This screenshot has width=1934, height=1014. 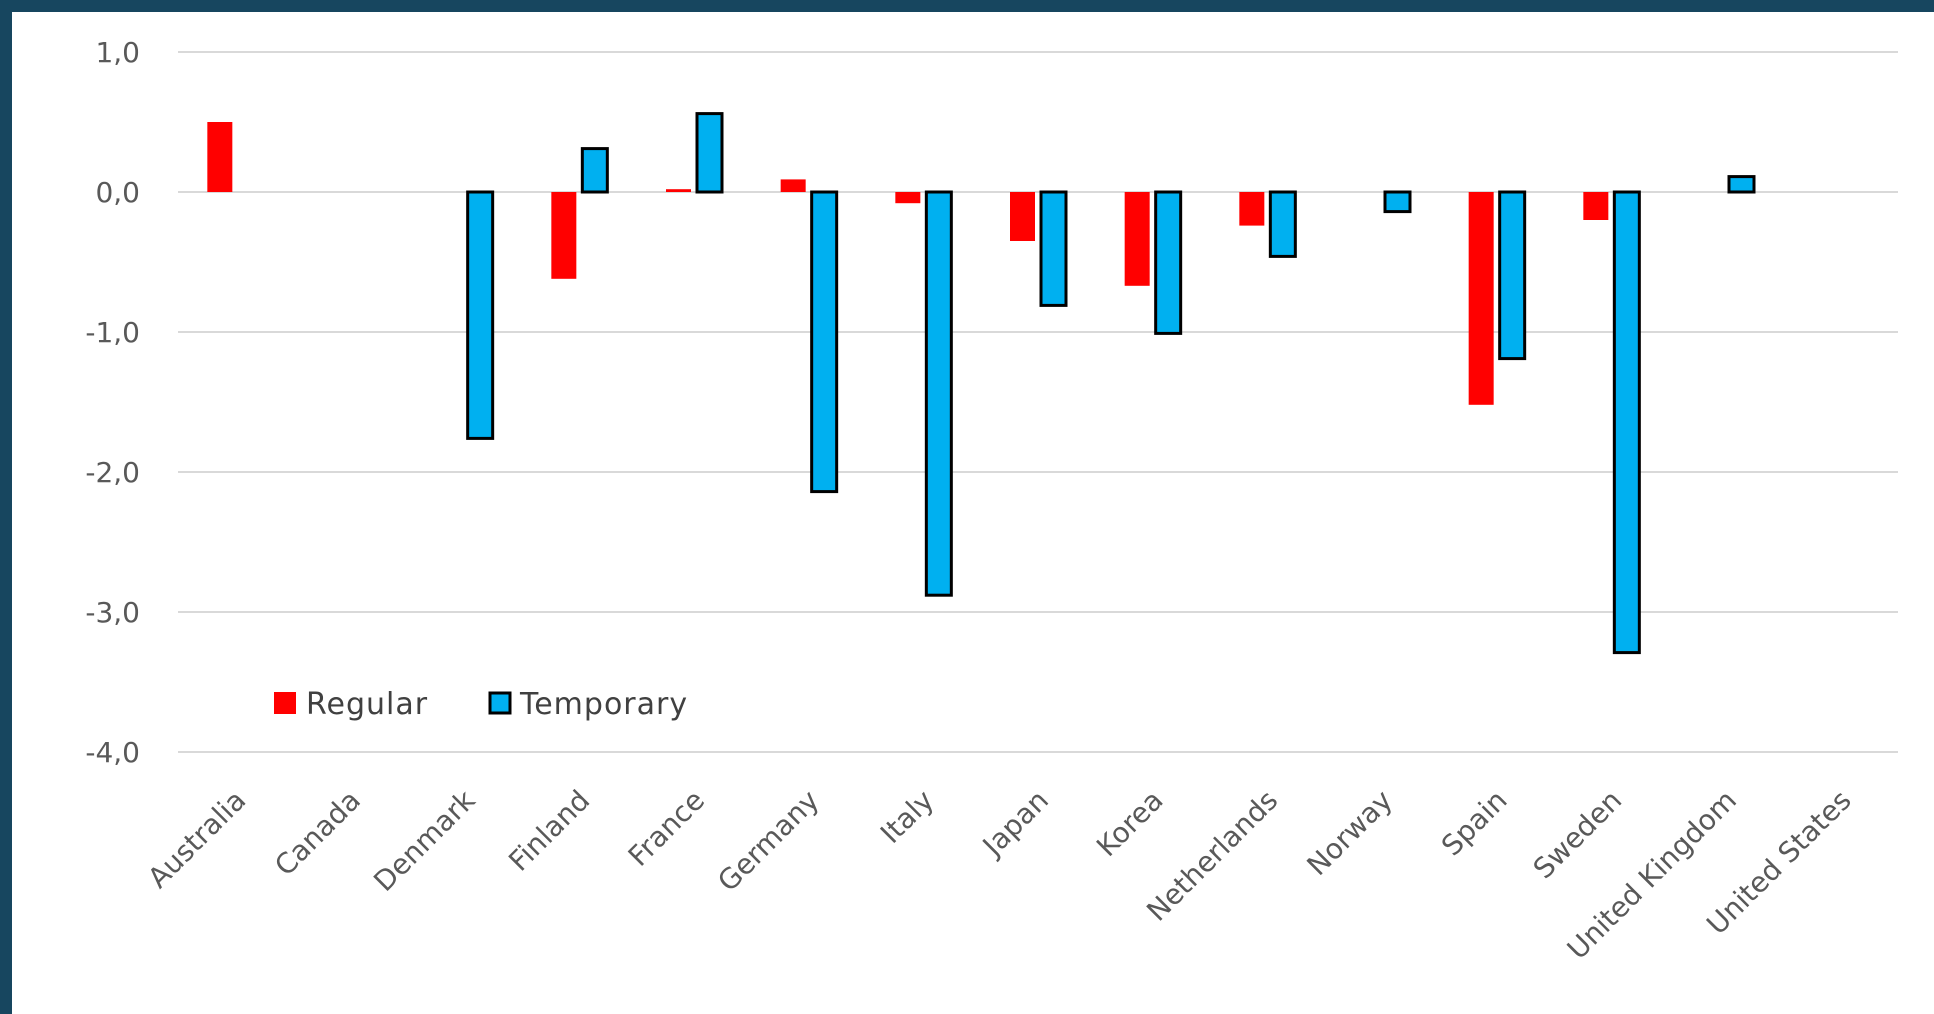 I want to click on bar-regular-netherlands, so click(x=1252, y=209).